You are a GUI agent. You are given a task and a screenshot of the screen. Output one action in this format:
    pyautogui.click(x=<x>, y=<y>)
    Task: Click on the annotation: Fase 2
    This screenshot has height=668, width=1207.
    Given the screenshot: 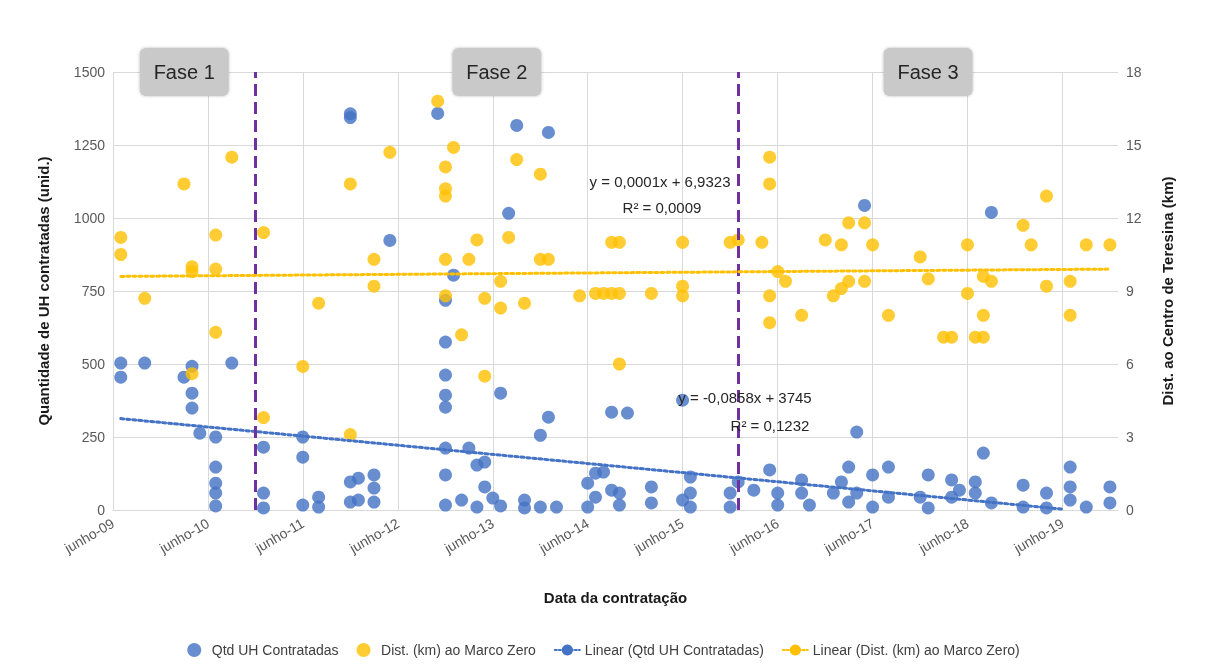 What is the action you would take?
    pyautogui.click(x=497, y=72)
    